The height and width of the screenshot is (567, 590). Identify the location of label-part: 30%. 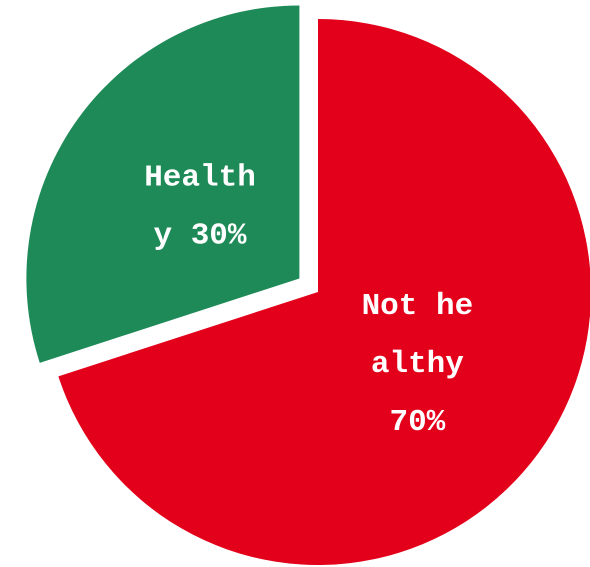
(209, 235).